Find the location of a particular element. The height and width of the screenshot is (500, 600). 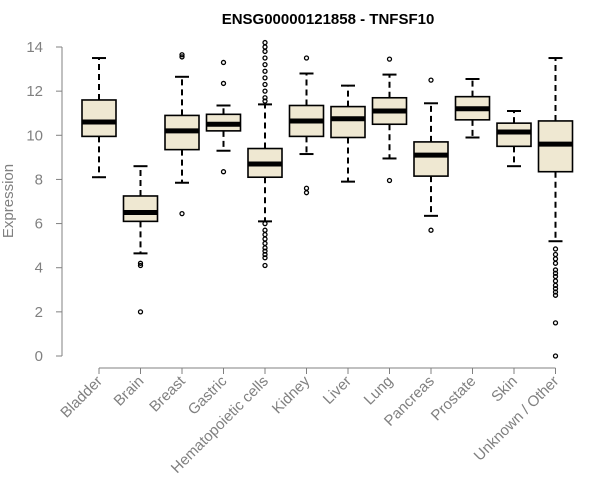

box-pancreas is located at coordinates (431, 155).